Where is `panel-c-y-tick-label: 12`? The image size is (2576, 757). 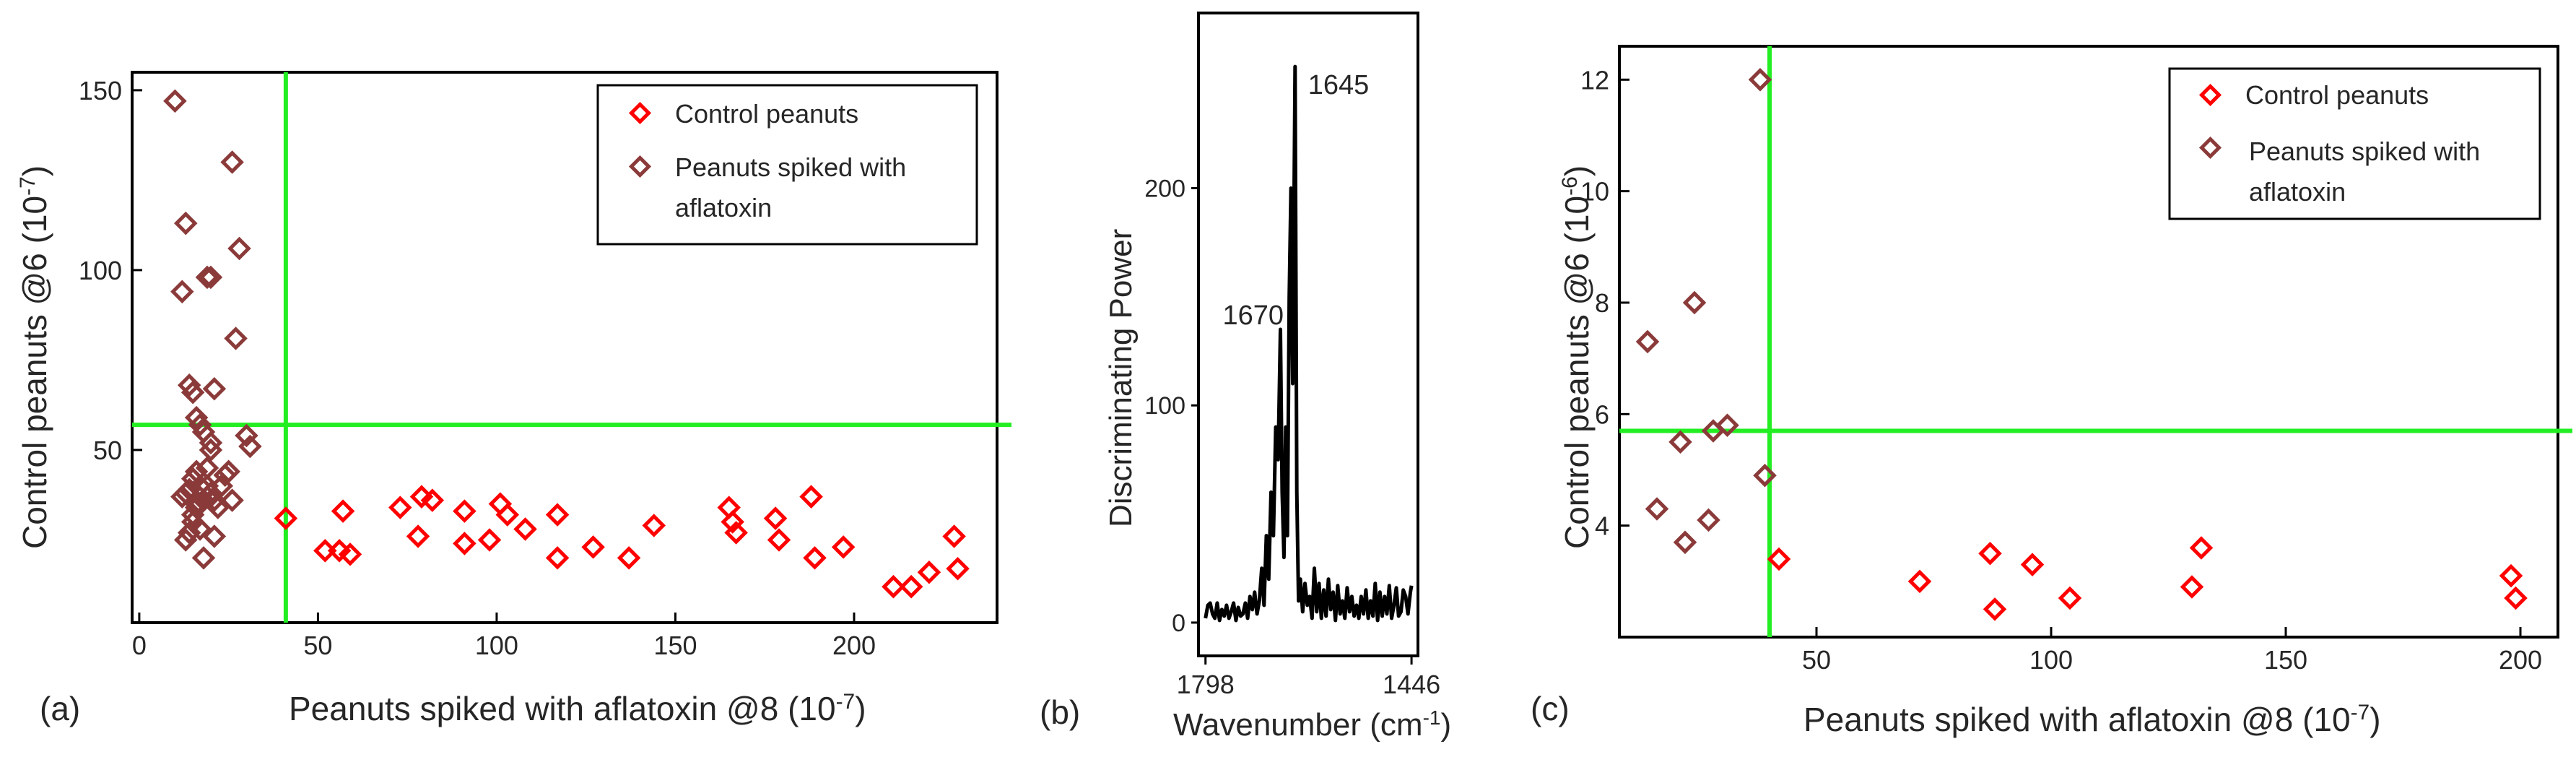
panel-c-y-tick-label: 12 is located at coordinates (1594, 80).